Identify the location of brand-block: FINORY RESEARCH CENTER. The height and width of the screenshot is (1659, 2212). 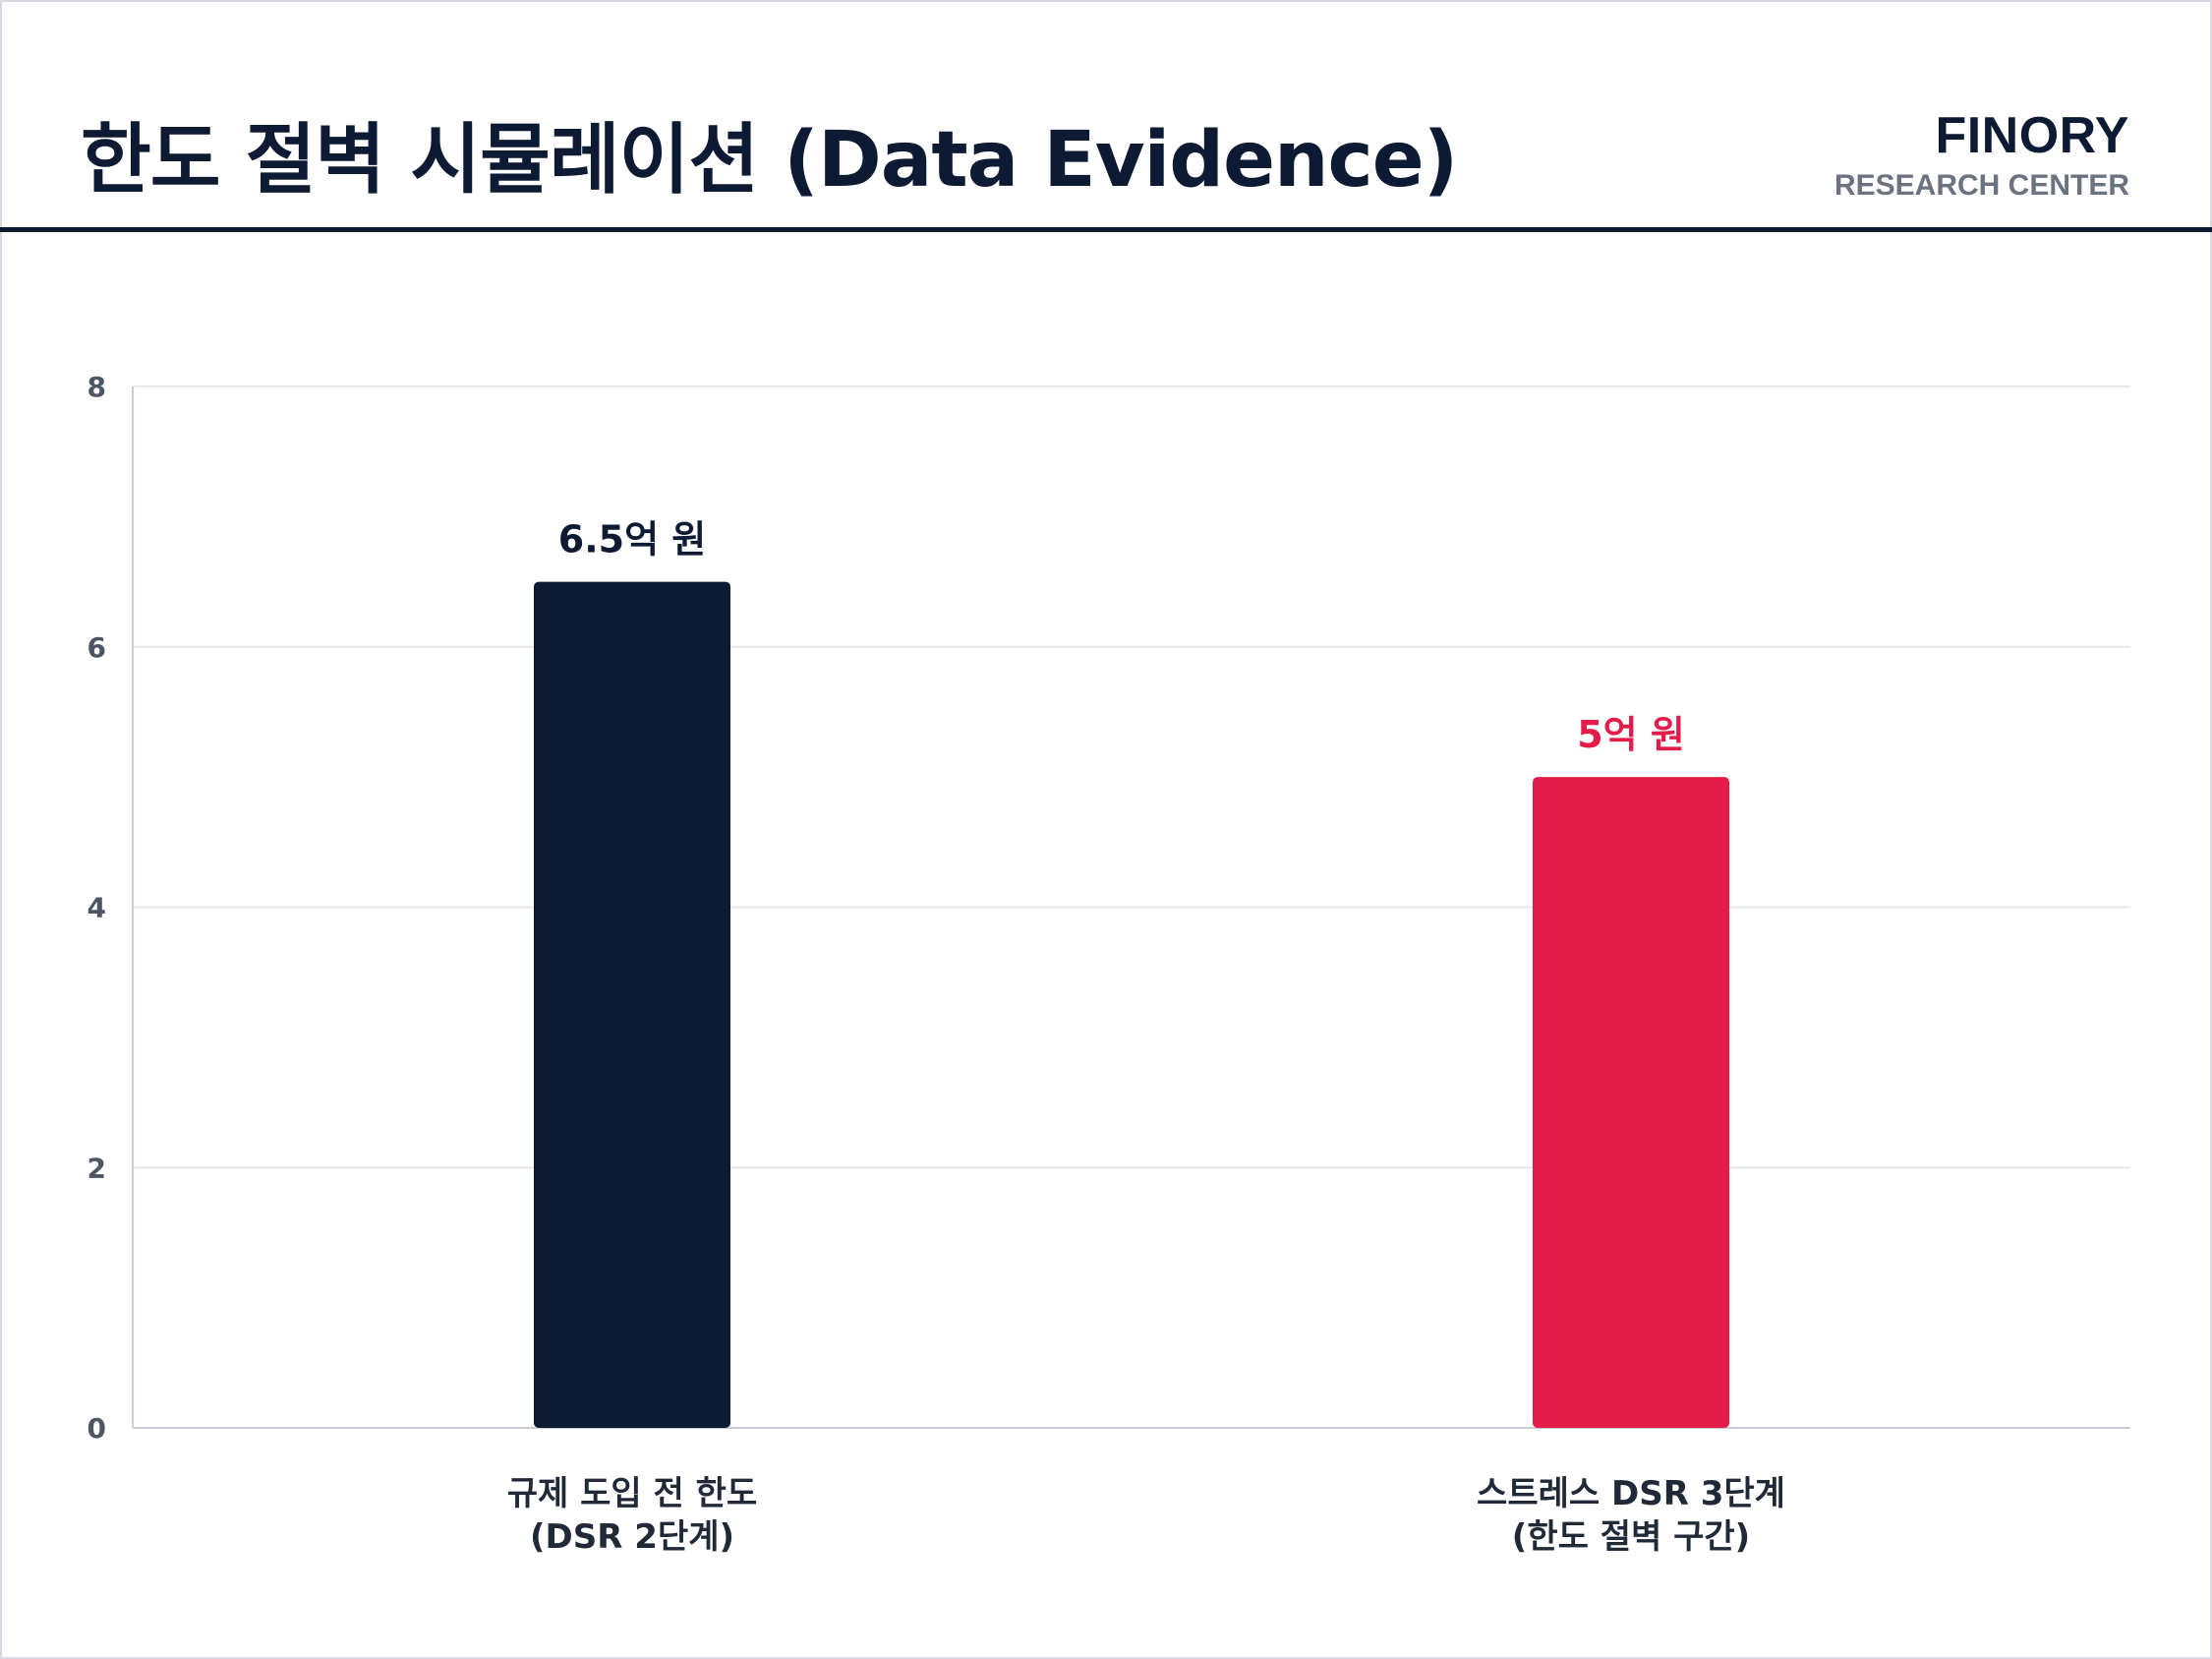
(1982, 155).